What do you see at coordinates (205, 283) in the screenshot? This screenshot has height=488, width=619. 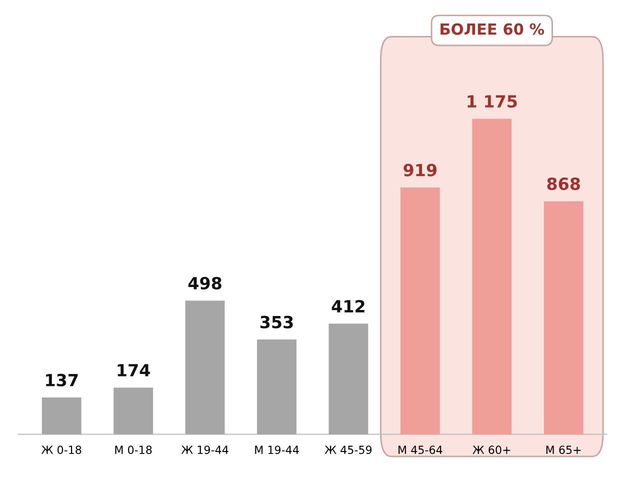 I see `data-label: 498` at bounding box center [205, 283].